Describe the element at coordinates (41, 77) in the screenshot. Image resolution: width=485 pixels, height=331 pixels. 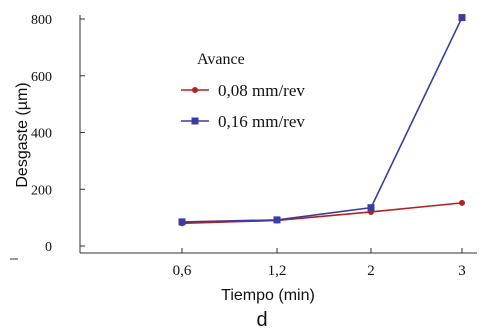
I see `y-tick-label: 600` at that location.